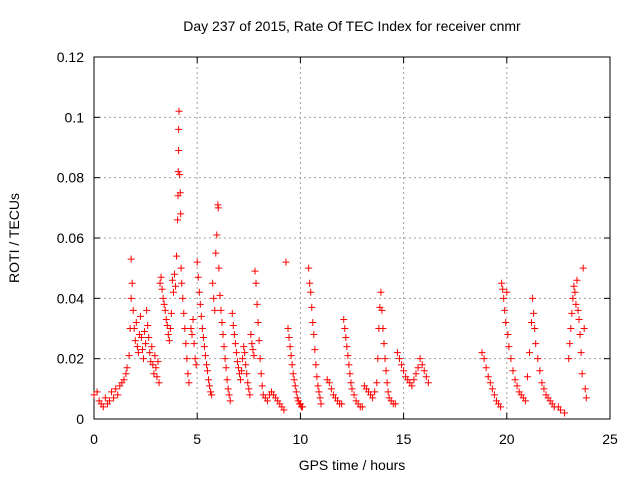 This screenshot has width=640, height=480. What do you see at coordinates (404, 439) in the screenshot?
I see `x-tick-label: 15` at bounding box center [404, 439].